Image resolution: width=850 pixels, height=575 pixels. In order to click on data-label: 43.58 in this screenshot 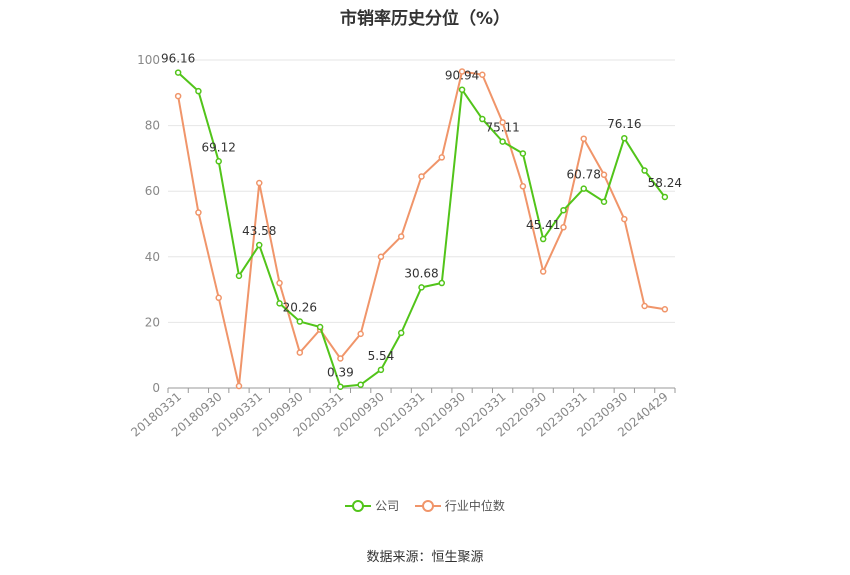, I will do `click(259, 231)`.